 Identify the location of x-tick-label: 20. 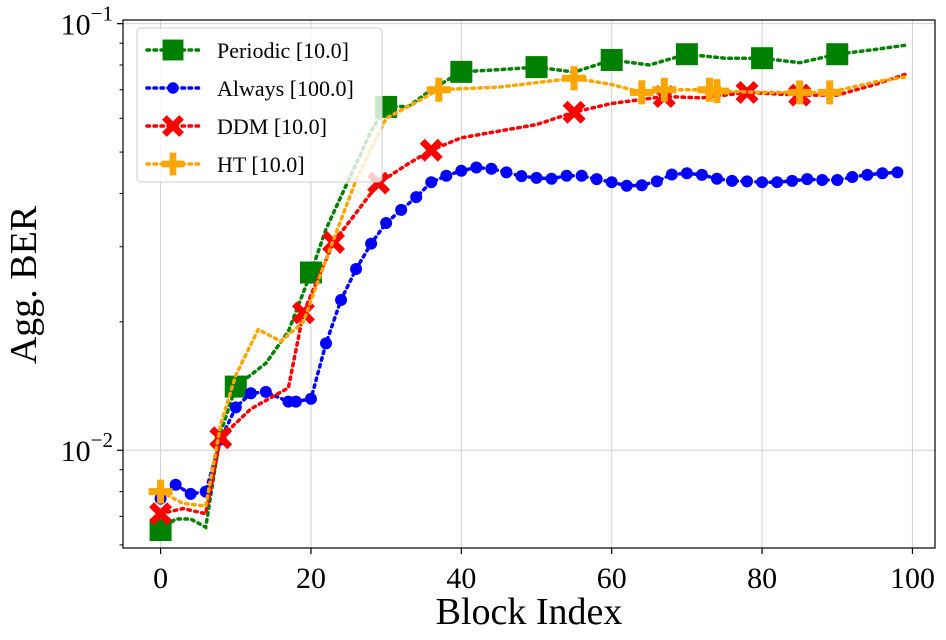
(311, 578).